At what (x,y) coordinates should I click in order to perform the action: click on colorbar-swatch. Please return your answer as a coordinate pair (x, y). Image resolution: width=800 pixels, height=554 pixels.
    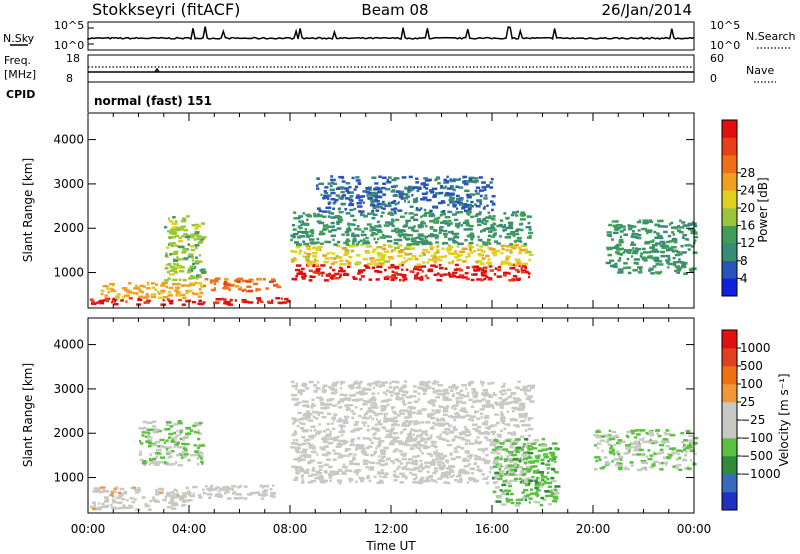
    Looking at the image, I should click on (729, 199).